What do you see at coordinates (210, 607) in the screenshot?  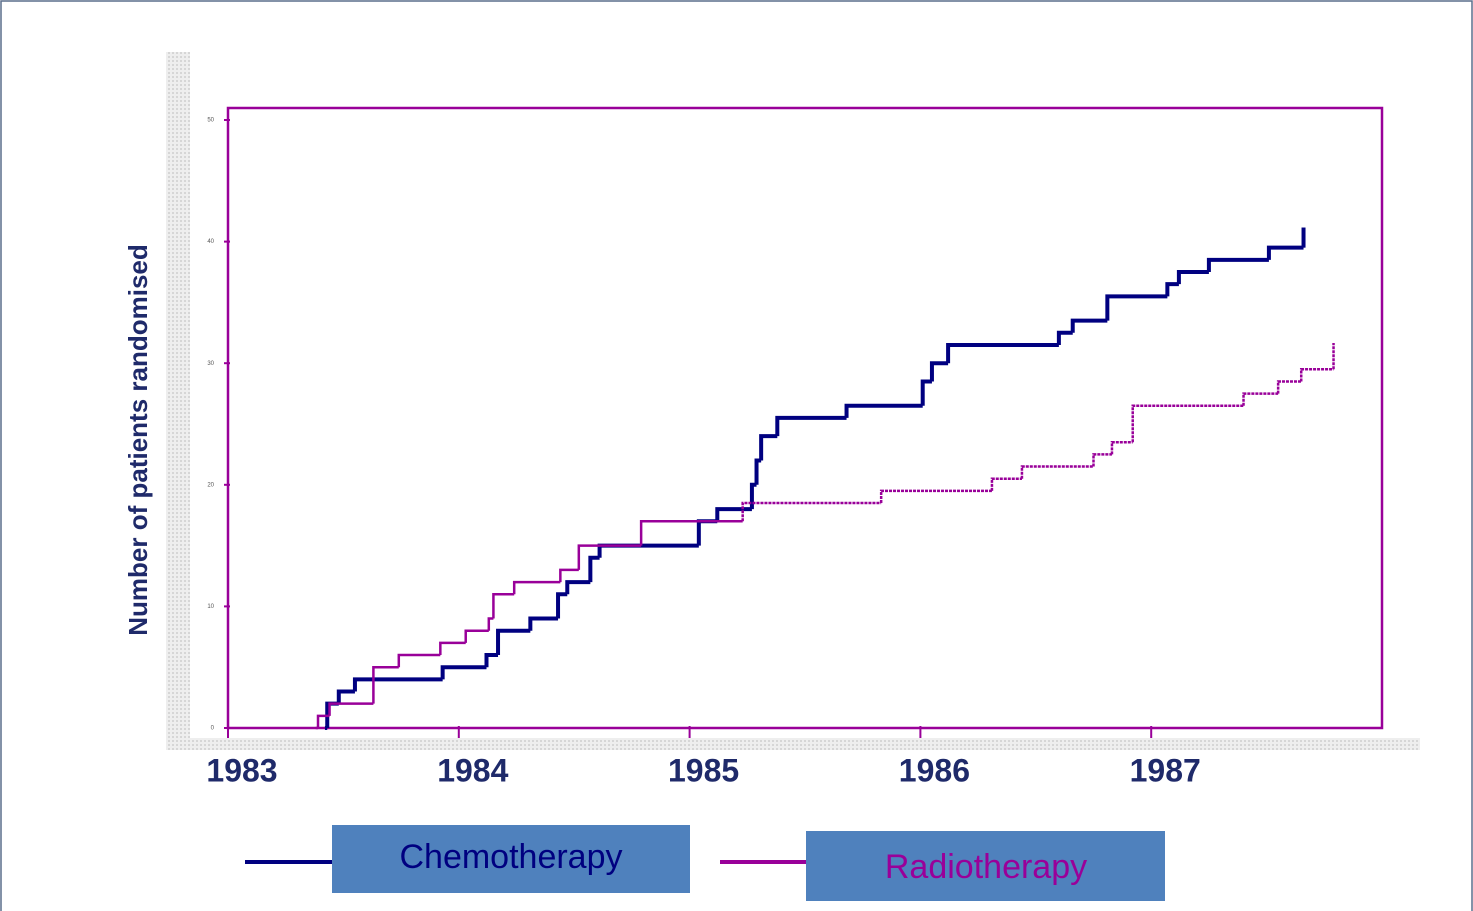 I see `y-tick-label: 10` at bounding box center [210, 607].